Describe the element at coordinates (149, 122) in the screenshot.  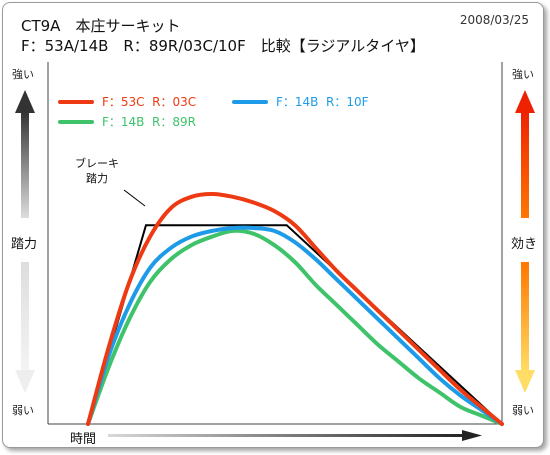
I see `legend-label-green: F：14B R：89R` at that location.